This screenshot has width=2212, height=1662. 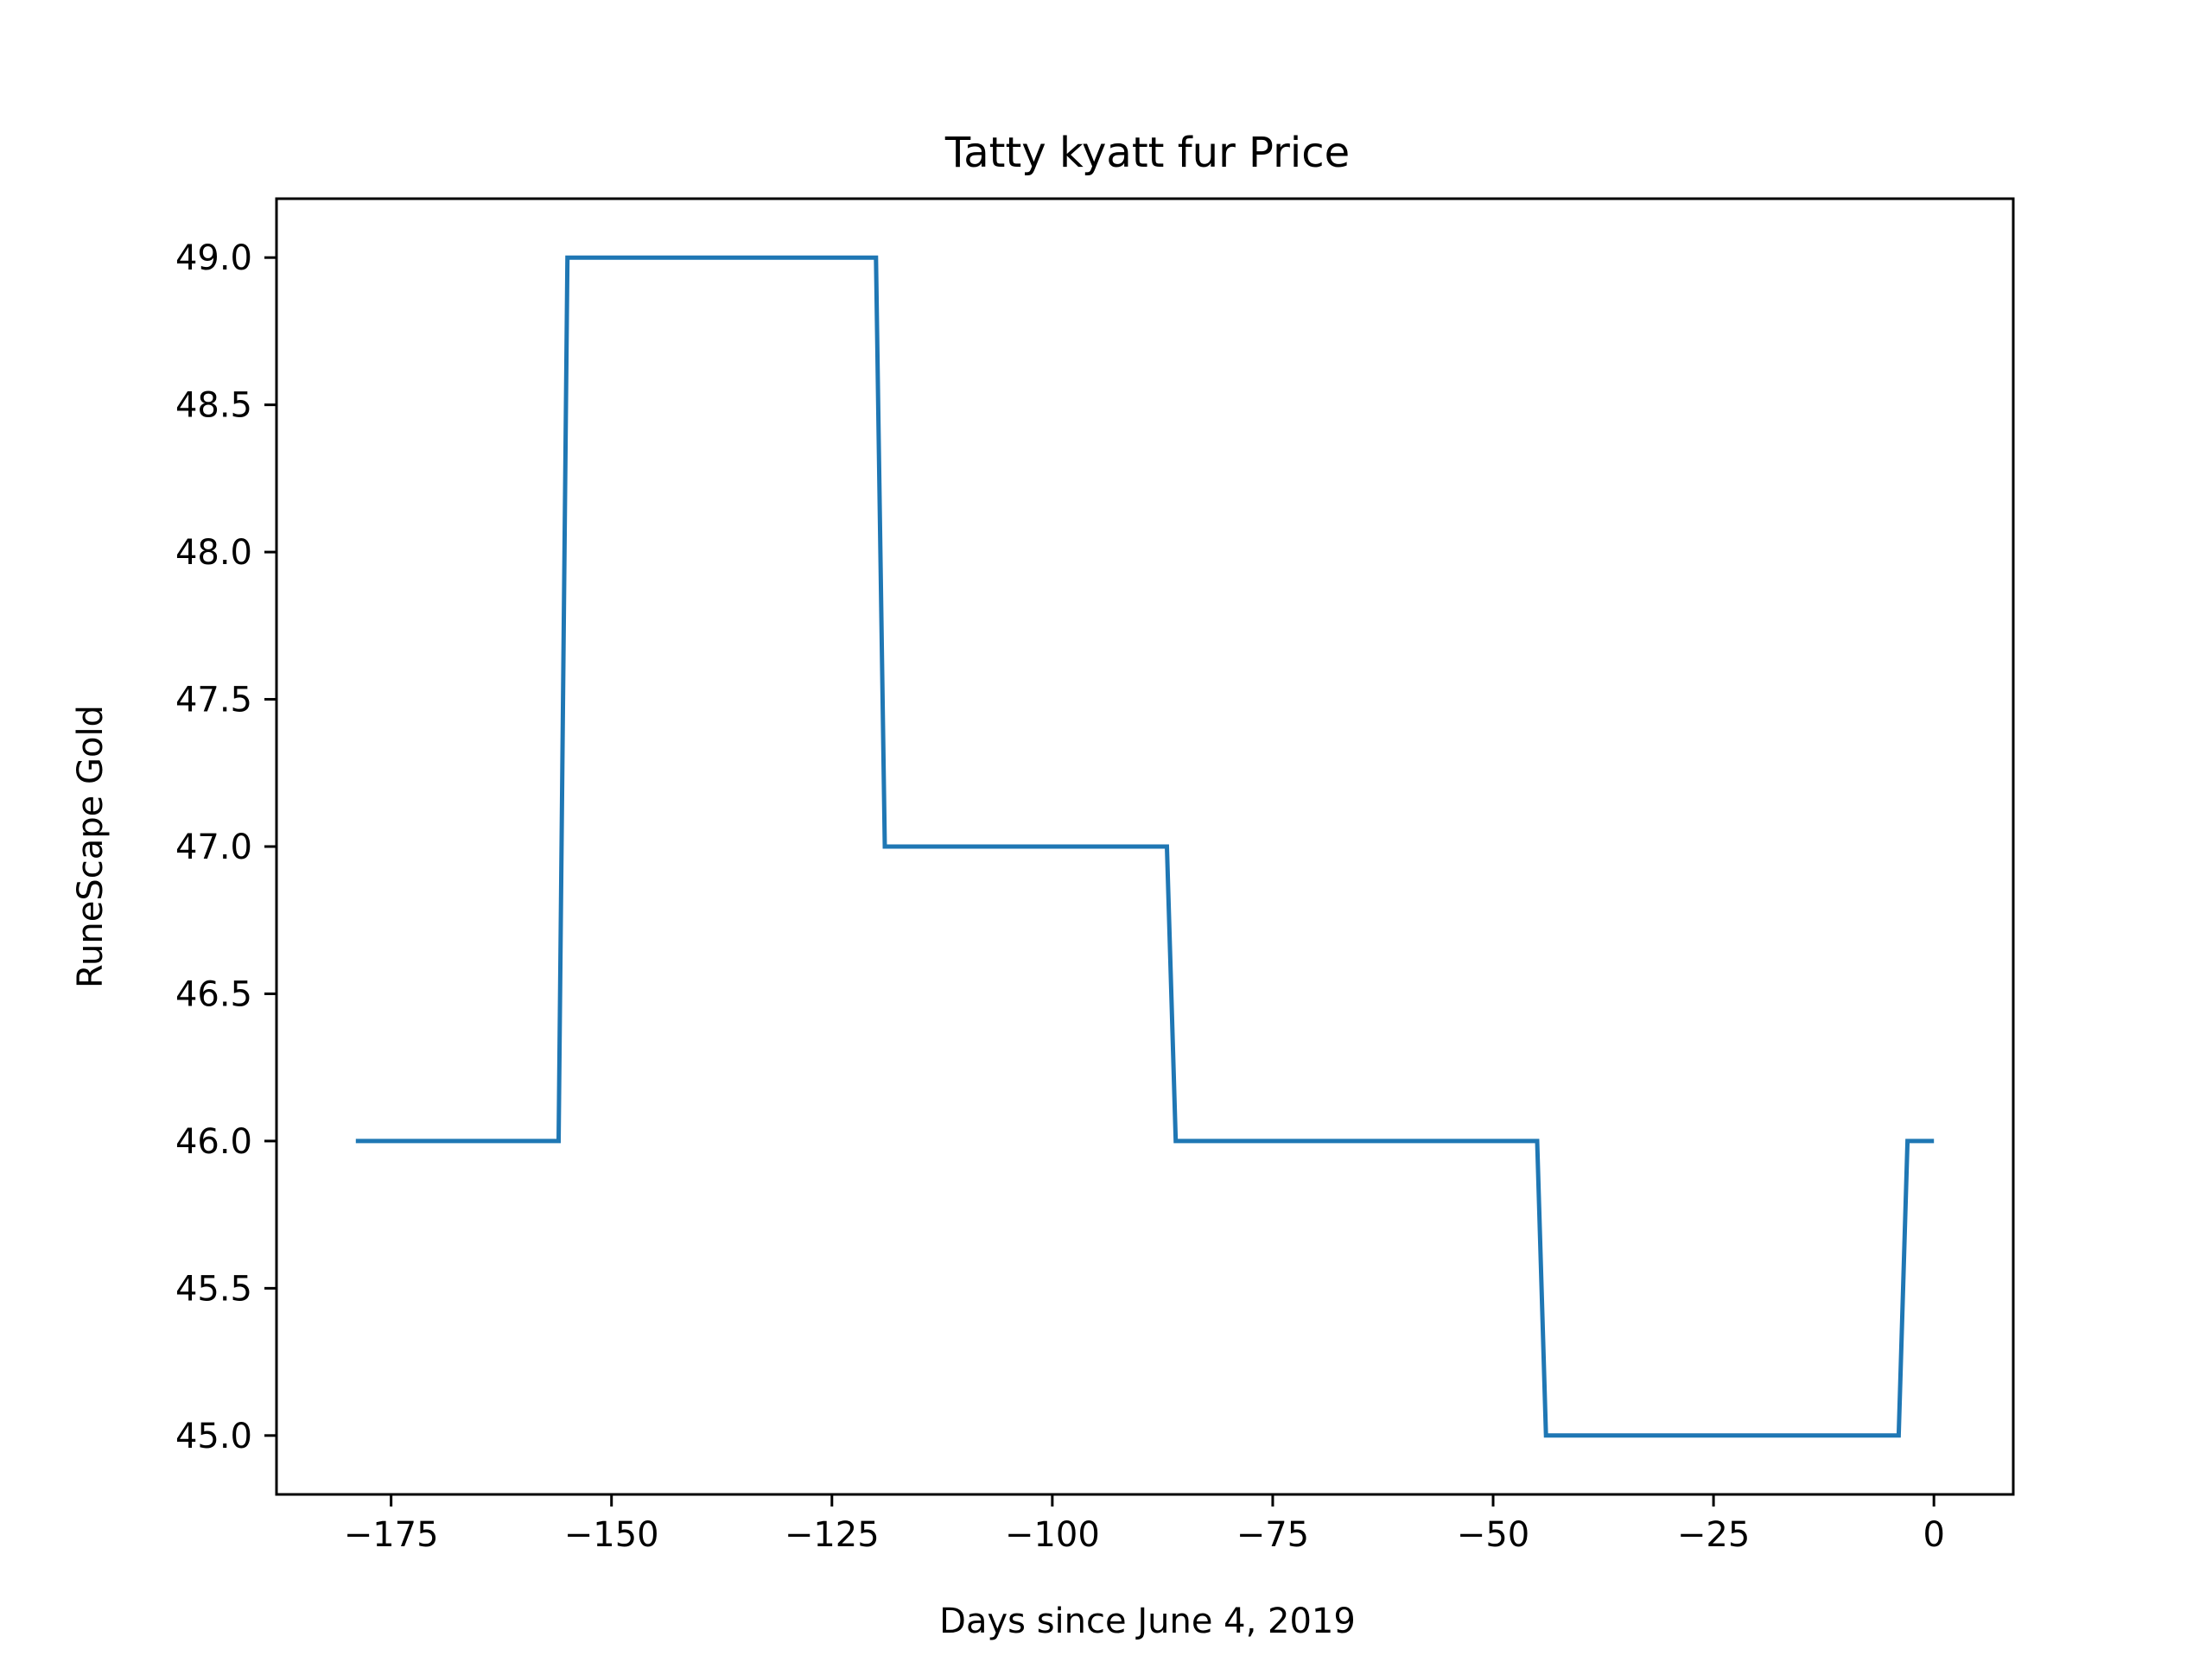 I want to click on y-tick-label: 47.0, so click(x=213, y=847).